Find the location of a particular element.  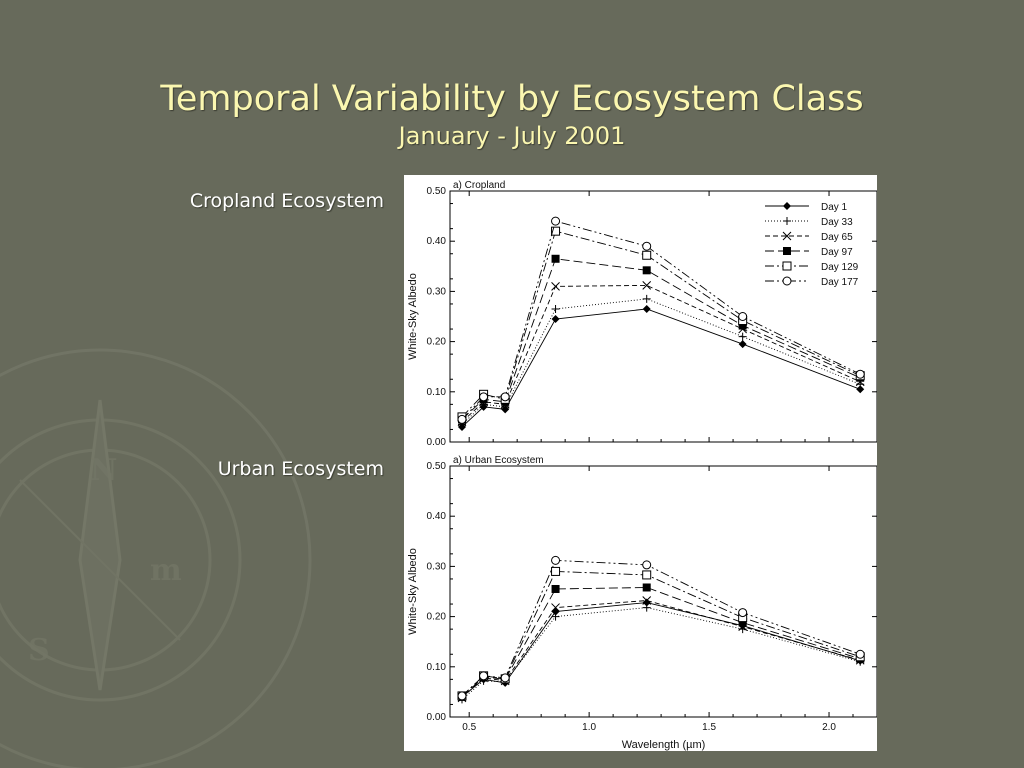

cropland-label: Cropland Ecosystem is located at coordinates (286, 201).